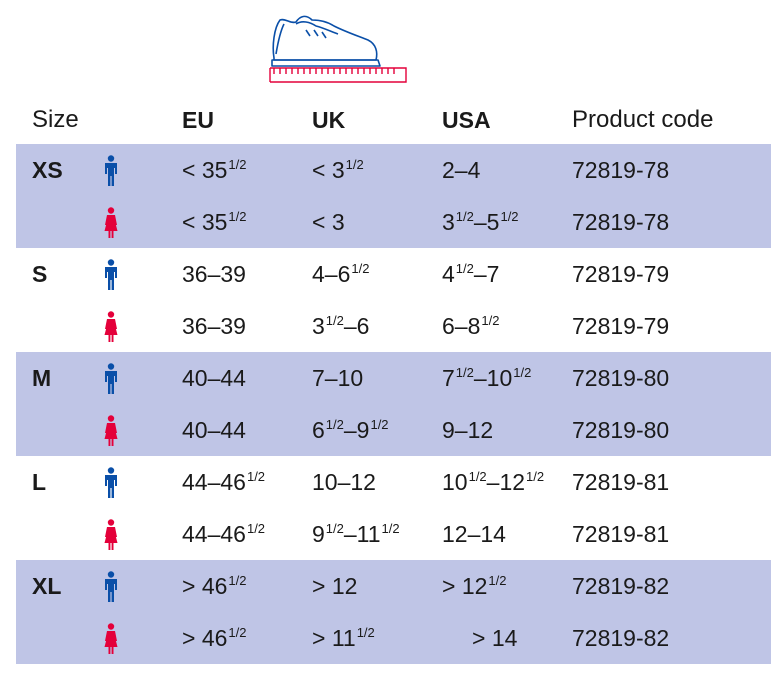 The height and width of the screenshot is (673, 775). I want to click on table-row: XL > 461/2 > 12 > 121/2 72819-82, so click(393, 586).